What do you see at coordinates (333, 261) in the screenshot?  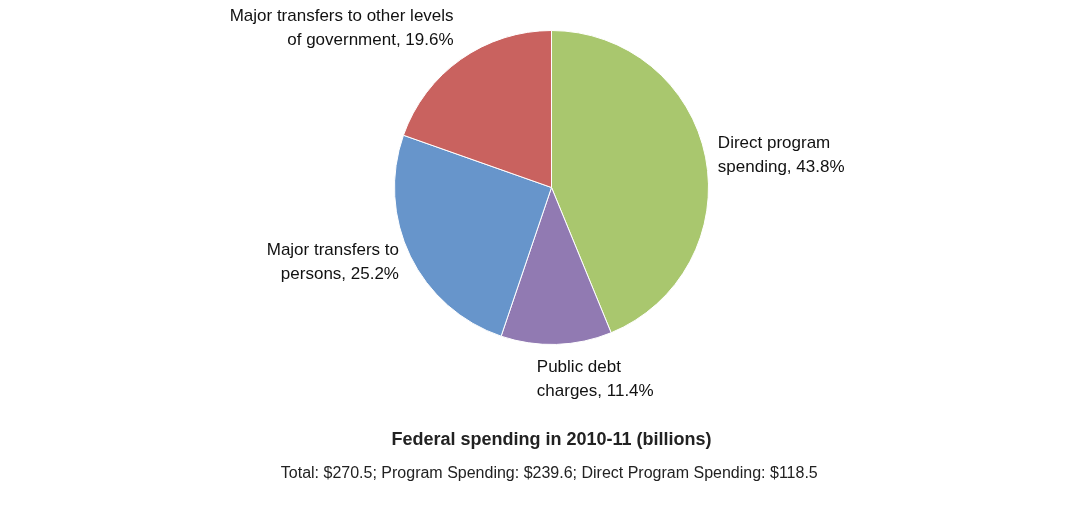 I see `slice-label: Major transfers to persons, 25.2%` at bounding box center [333, 261].